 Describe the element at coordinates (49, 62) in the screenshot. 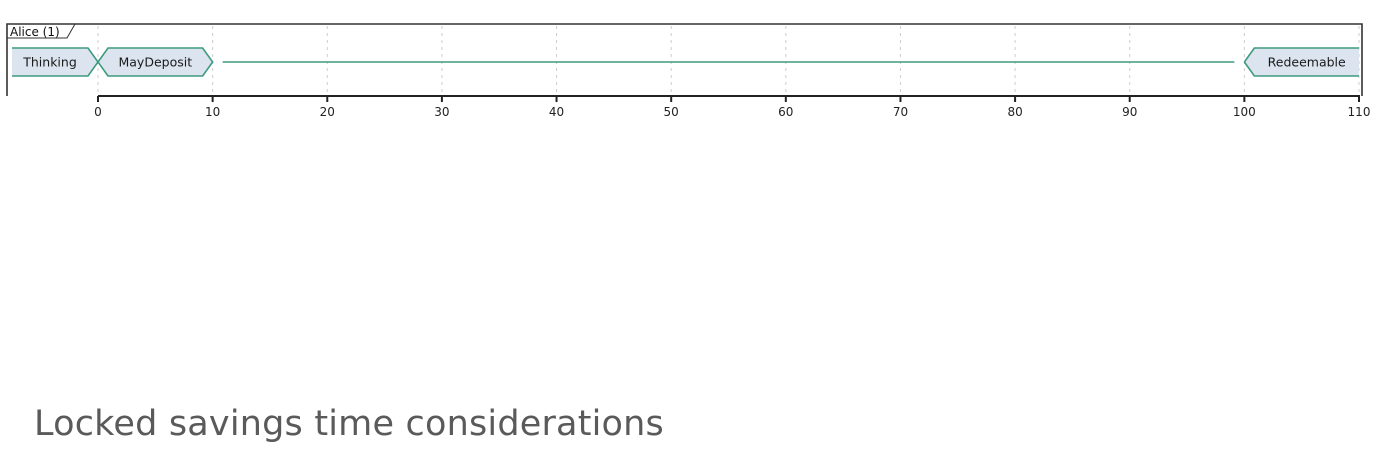

I see `state-thinking-label: Thinking` at that location.